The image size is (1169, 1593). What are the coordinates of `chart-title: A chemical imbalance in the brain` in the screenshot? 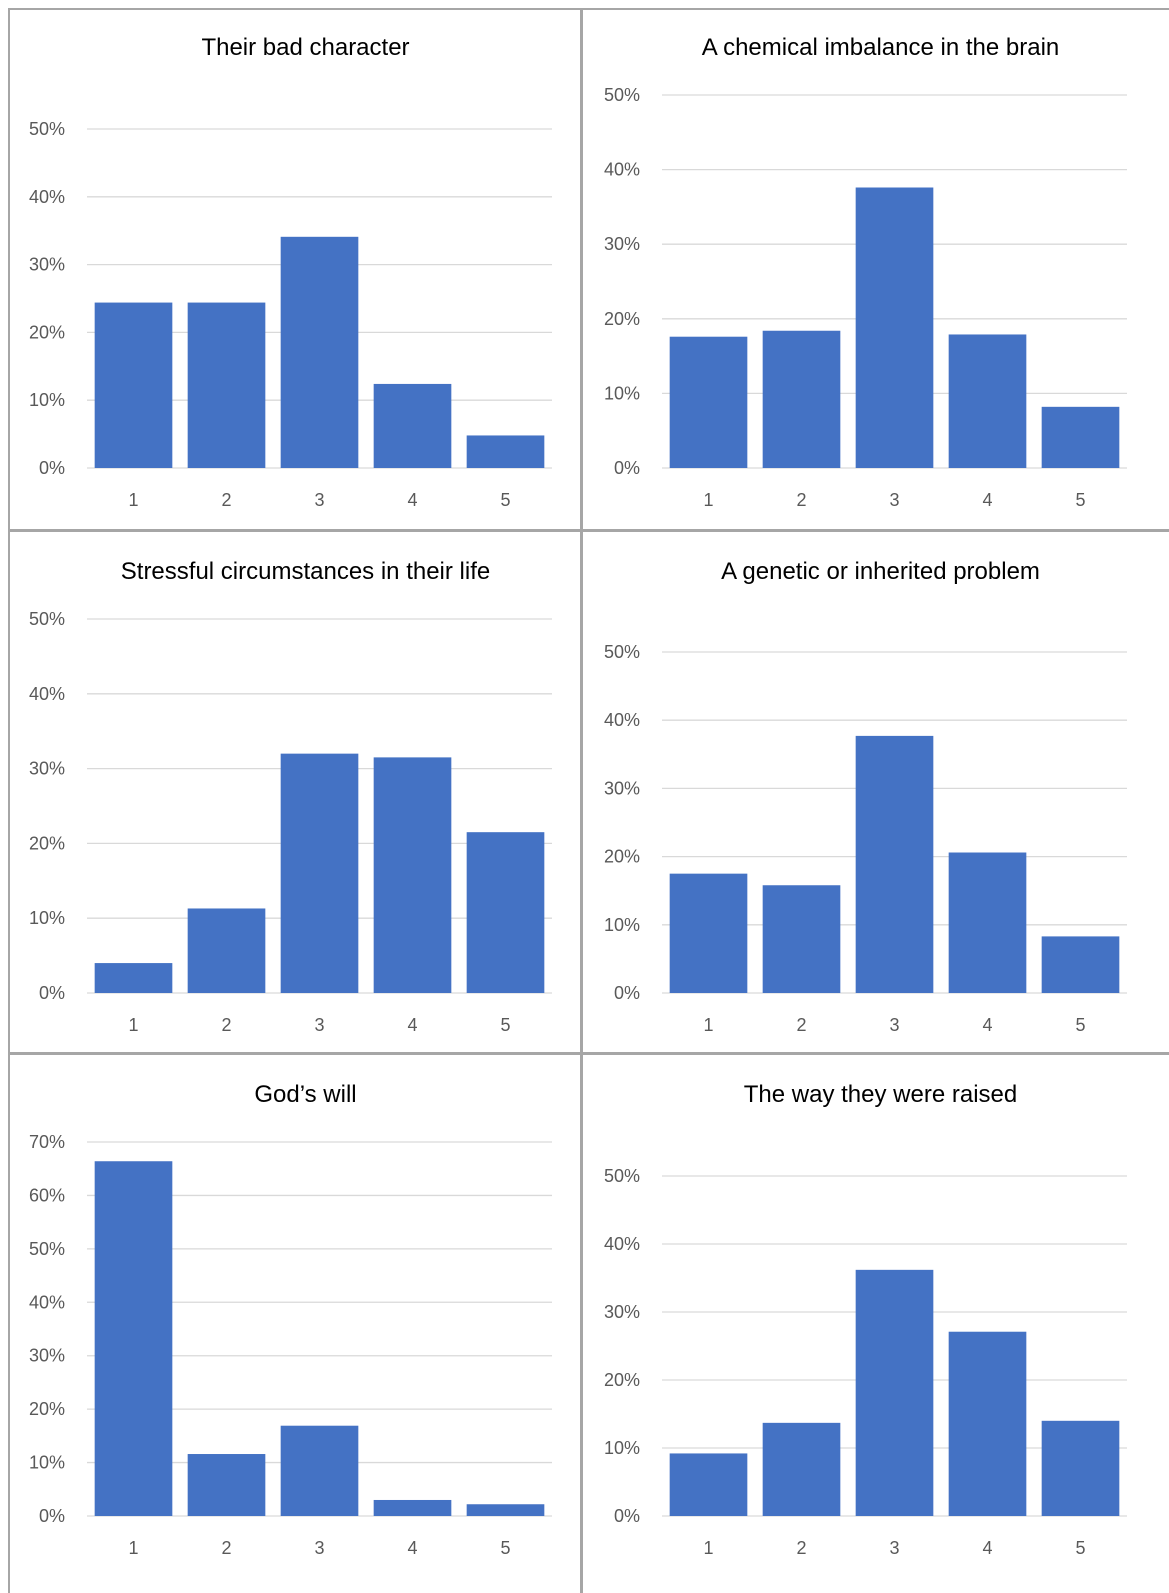 It's located at (881, 47).